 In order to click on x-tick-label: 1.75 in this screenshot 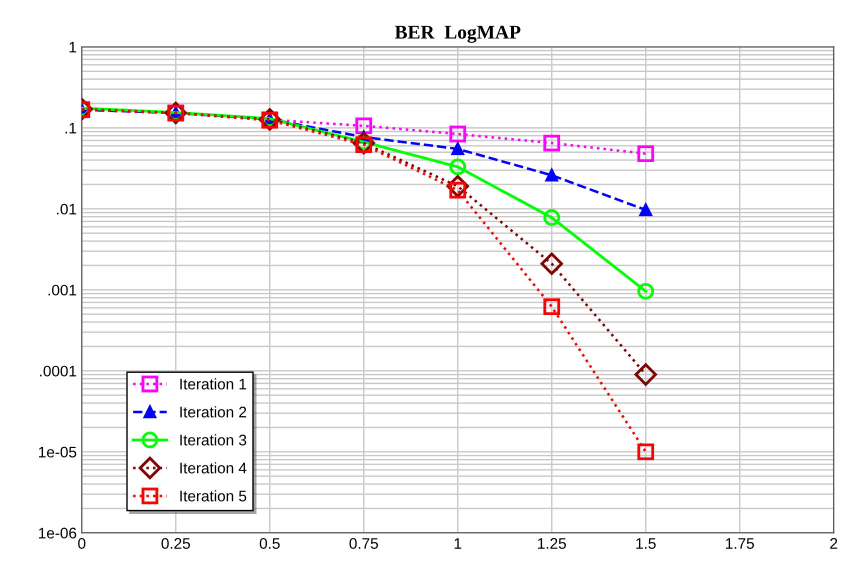, I will do `click(740, 543)`.